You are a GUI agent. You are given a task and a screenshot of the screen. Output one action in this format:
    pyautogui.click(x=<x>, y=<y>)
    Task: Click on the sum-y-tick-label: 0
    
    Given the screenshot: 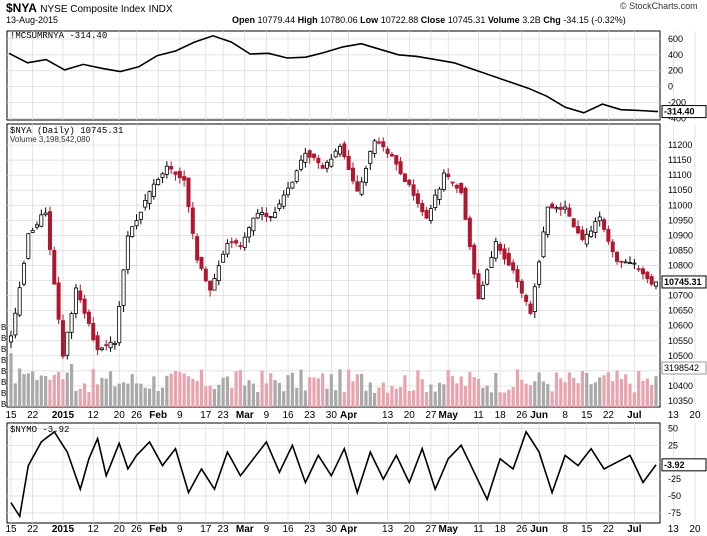 What is the action you would take?
    pyautogui.click(x=670, y=87)
    